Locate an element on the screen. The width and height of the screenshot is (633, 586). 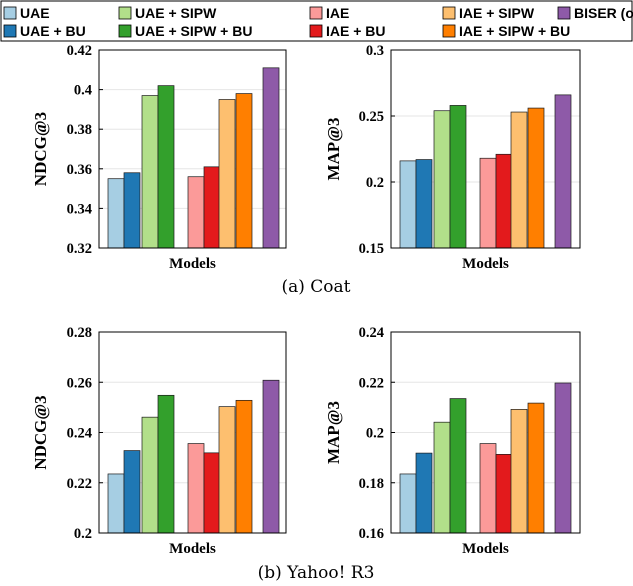
y-tick-label: 0.18 is located at coordinates (371, 484).